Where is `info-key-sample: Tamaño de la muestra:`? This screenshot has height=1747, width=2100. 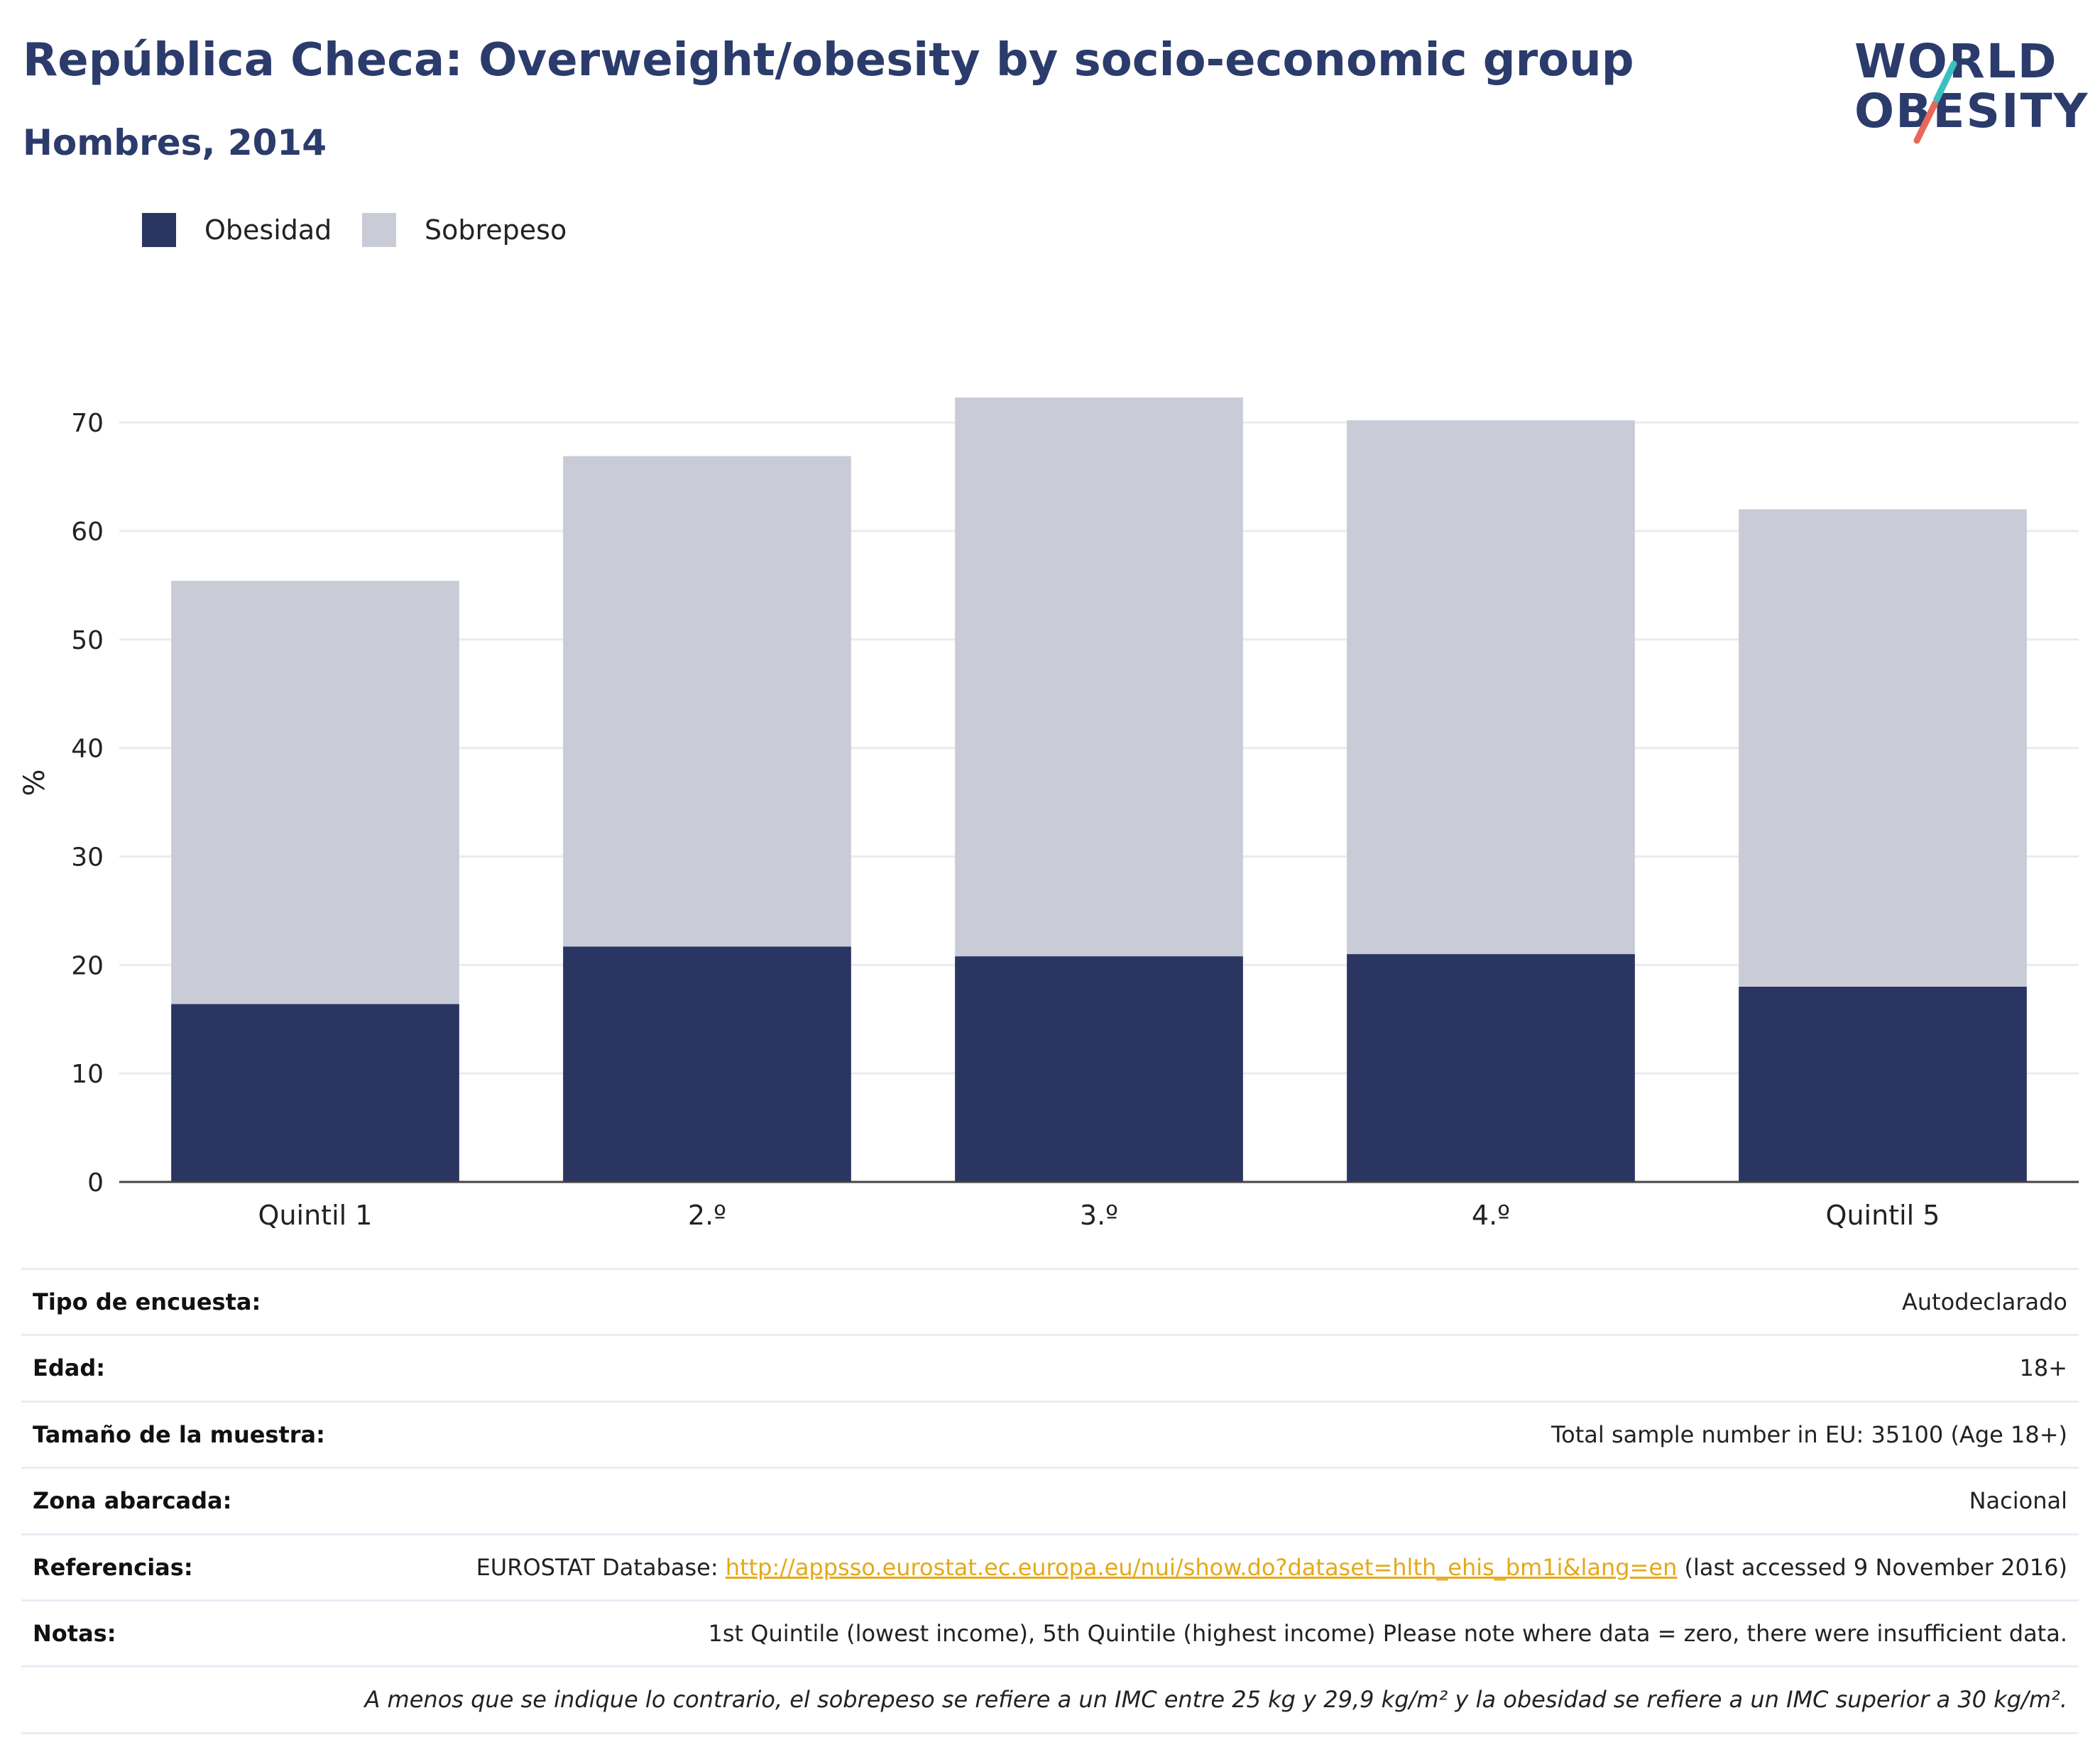
info-key-sample: Tamaño de la muestra: is located at coordinates (181, 1434).